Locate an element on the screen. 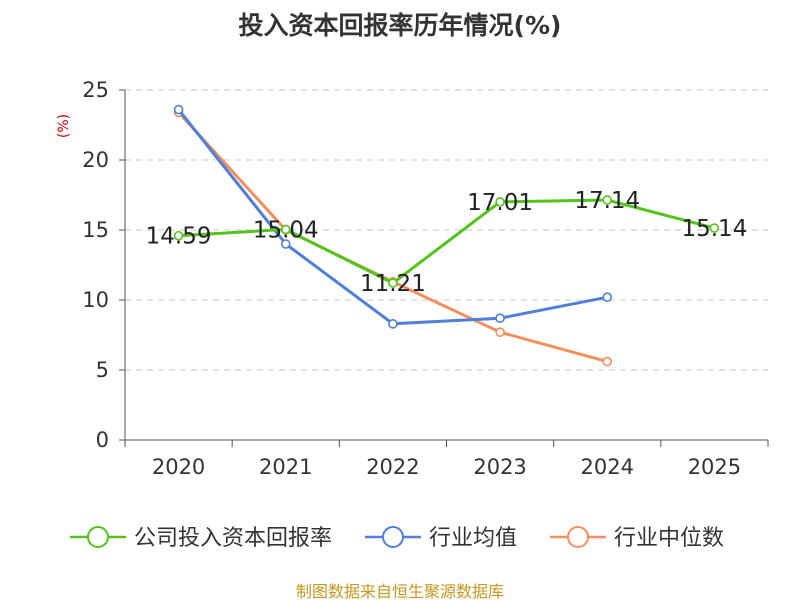 The height and width of the screenshot is (602, 800). x-tick-label: 2022 is located at coordinates (392, 467).